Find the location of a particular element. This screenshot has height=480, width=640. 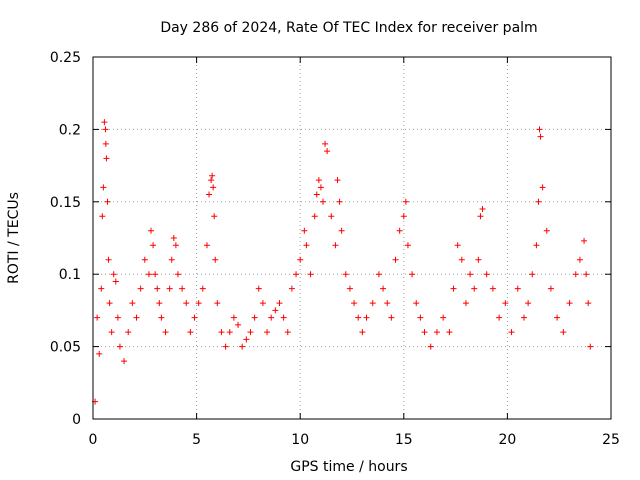

y-tick-label: 0.1 is located at coordinates (70, 275).